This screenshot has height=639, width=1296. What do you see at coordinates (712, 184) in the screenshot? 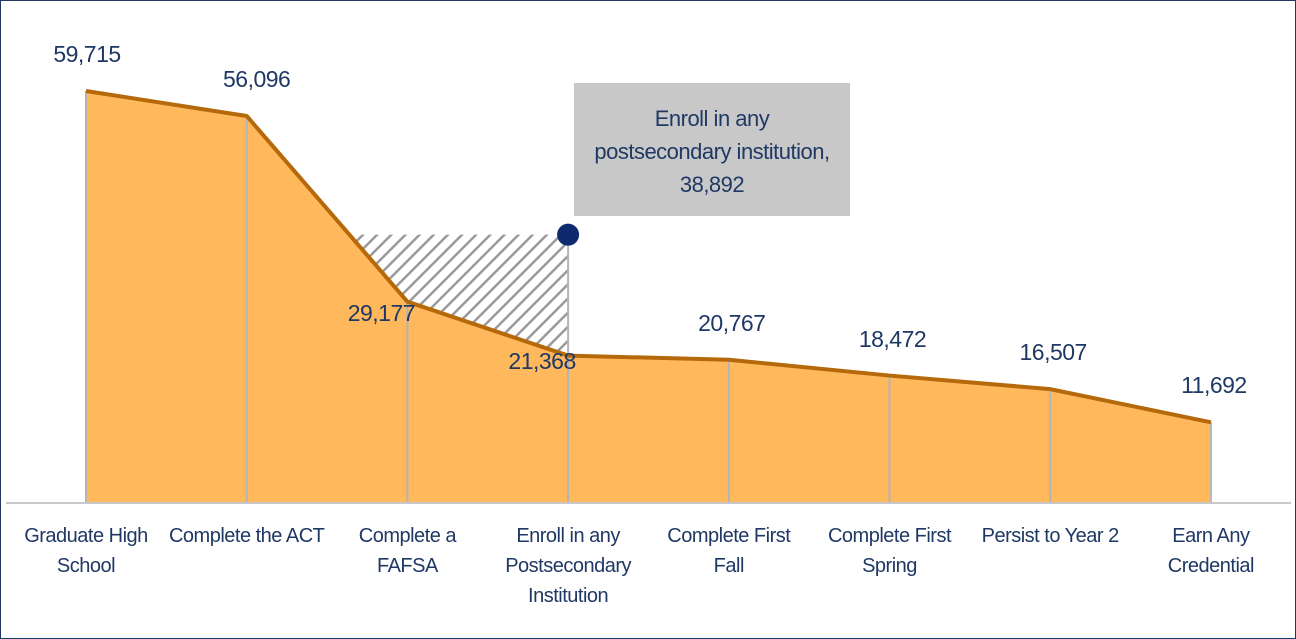
I see `annotation-value: 38,892` at bounding box center [712, 184].